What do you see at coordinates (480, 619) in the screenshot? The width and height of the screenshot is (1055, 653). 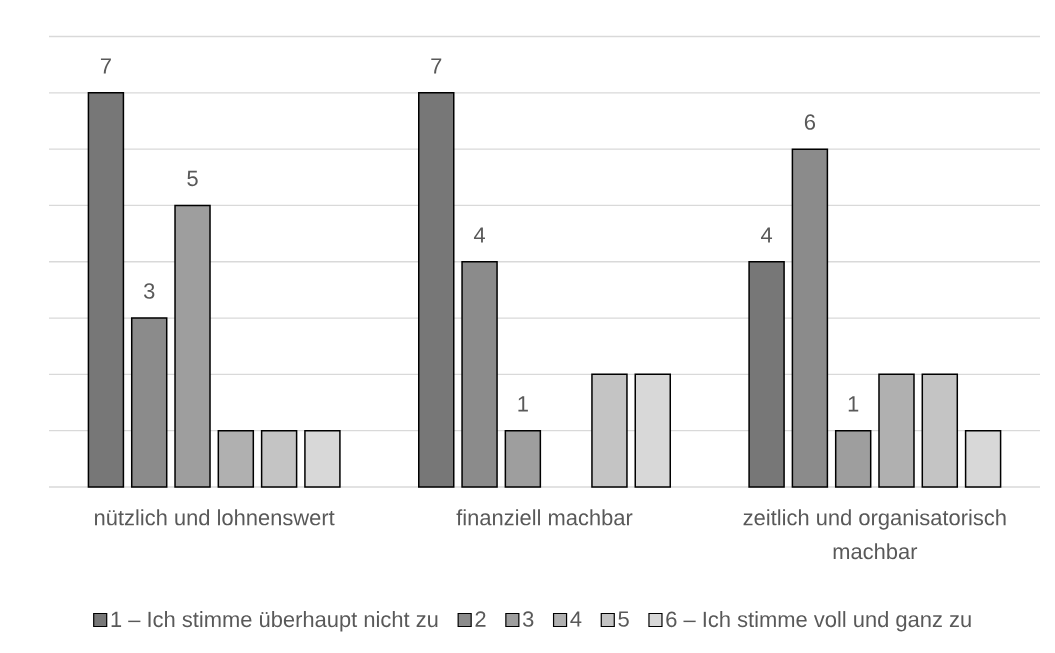 I see `legend-label: 2` at bounding box center [480, 619].